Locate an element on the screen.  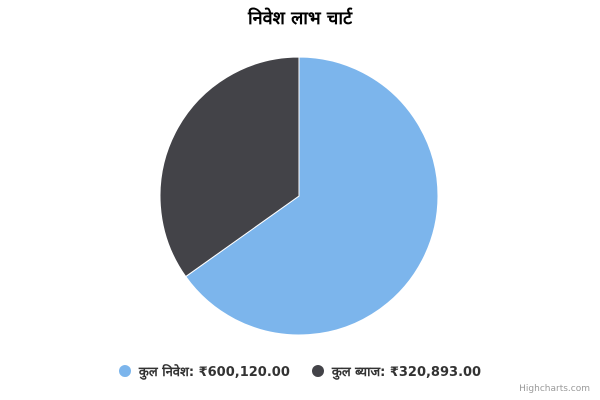
legend-item-interest: कुल ब्याज: ₹320,893.00 is located at coordinates (396, 371).